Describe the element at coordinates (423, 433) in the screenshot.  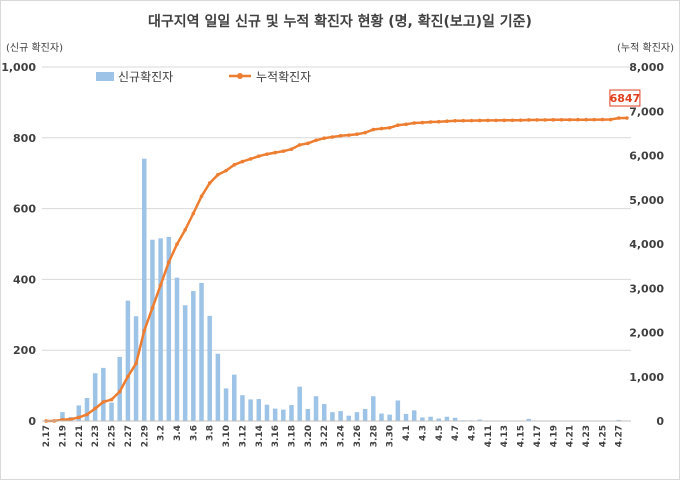
I see `x-tick-label: 4.3` at that location.